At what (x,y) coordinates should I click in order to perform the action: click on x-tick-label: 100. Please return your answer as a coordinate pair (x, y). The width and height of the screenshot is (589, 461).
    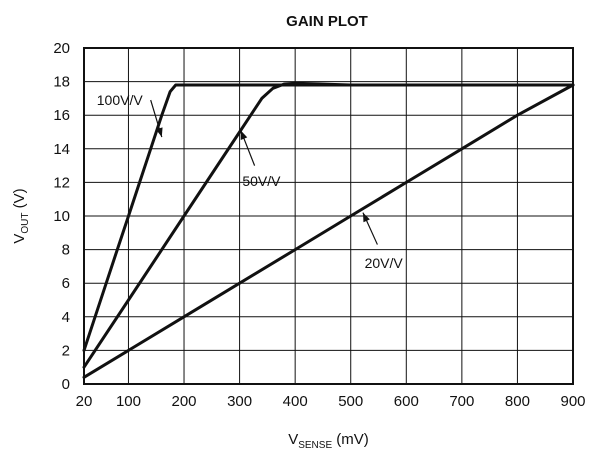
    Looking at the image, I should click on (128, 401).